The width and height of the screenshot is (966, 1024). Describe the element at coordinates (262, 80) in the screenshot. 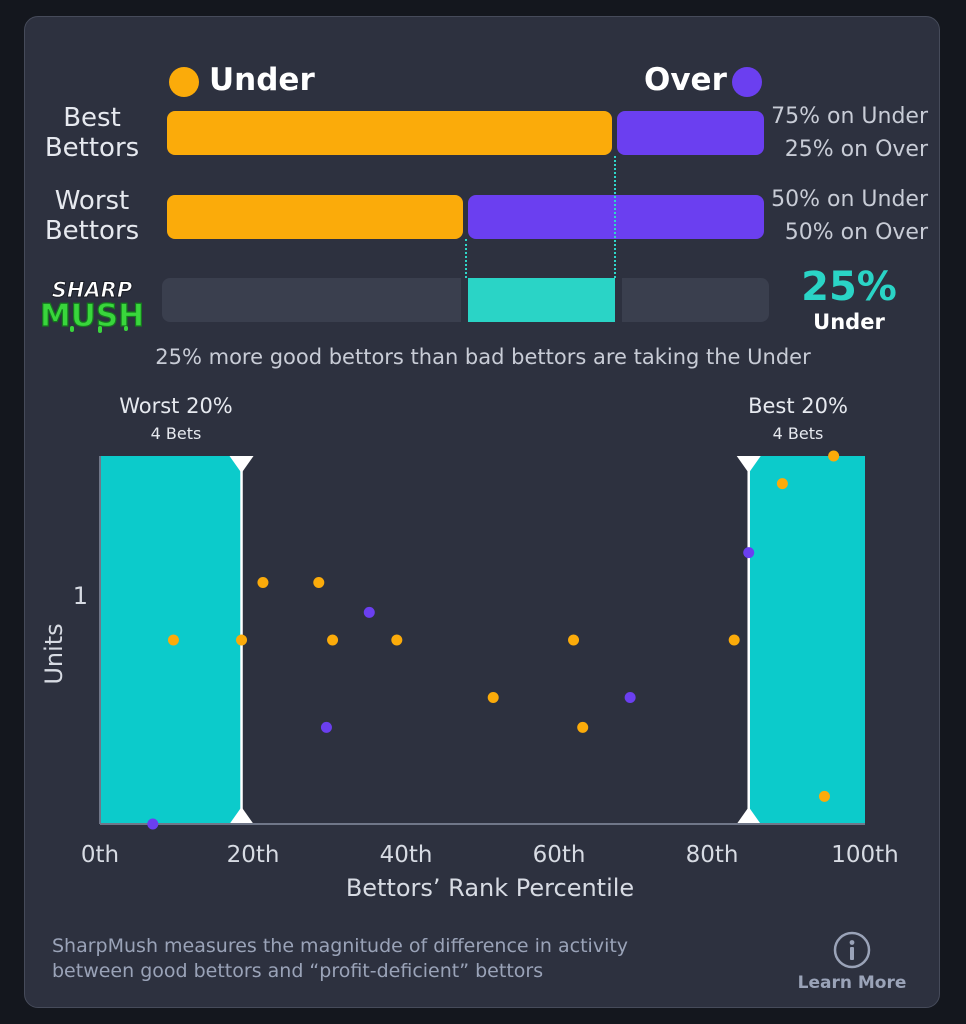

I see `under-legend-label: Under` at that location.